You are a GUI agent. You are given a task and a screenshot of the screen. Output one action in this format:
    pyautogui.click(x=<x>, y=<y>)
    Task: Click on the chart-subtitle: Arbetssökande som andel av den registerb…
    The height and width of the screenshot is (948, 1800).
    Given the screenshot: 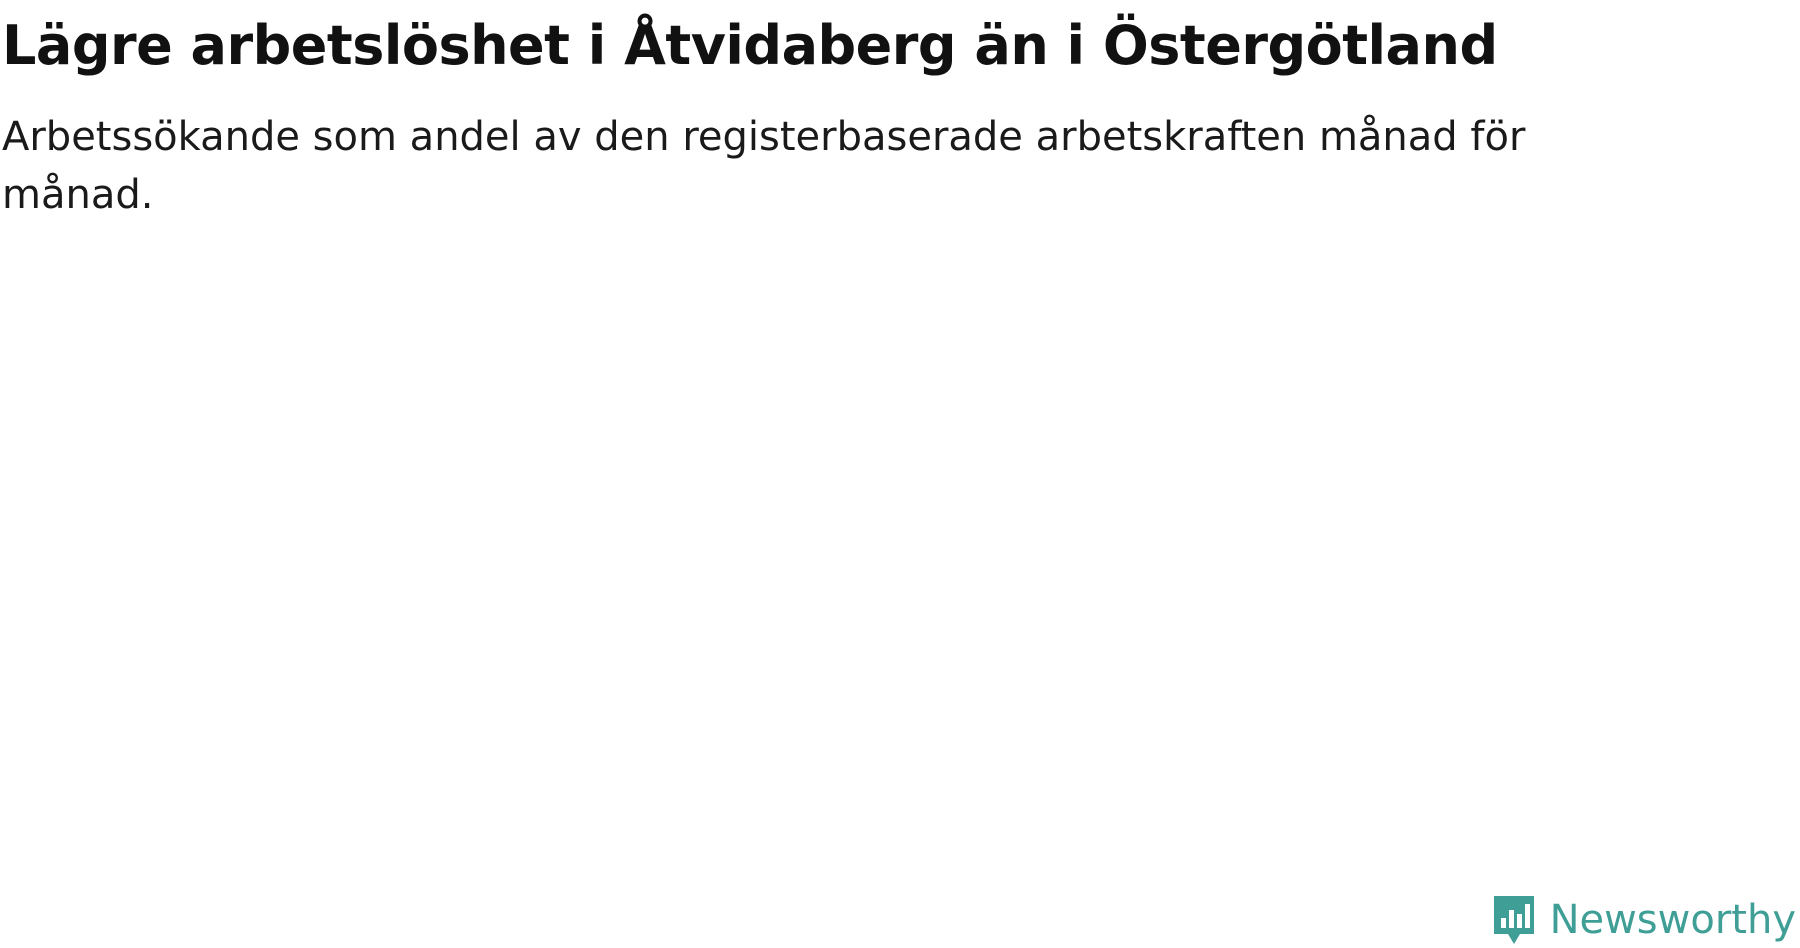 What is the action you would take?
    pyautogui.click(x=764, y=166)
    